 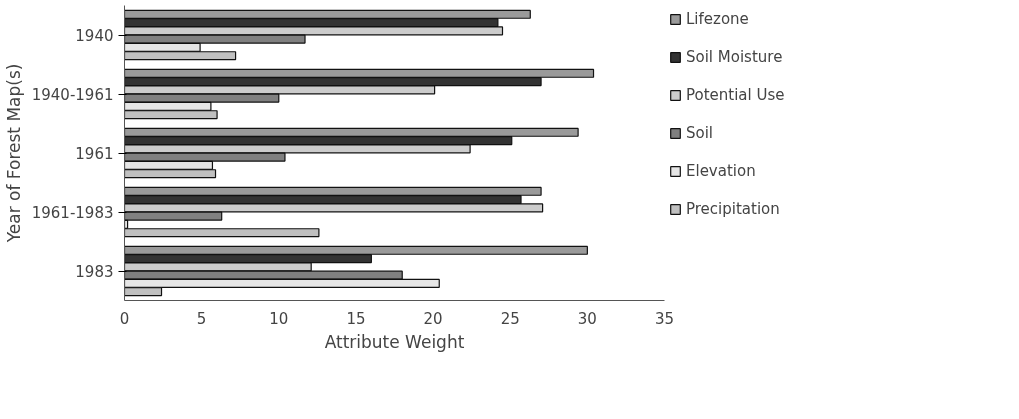 What do you see at coordinates (510, 318) in the screenshot?
I see `x-tick-label: 25` at bounding box center [510, 318].